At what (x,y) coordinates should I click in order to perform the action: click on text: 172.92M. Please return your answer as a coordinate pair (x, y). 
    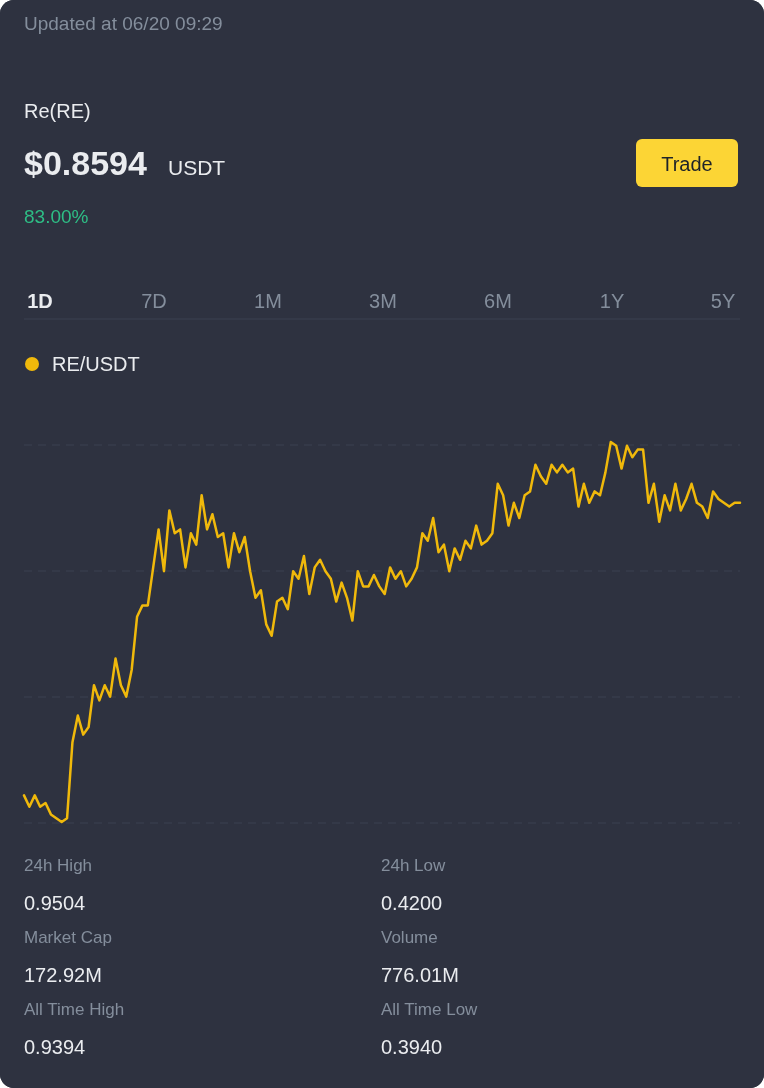
    Looking at the image, I should click on (63, 975).